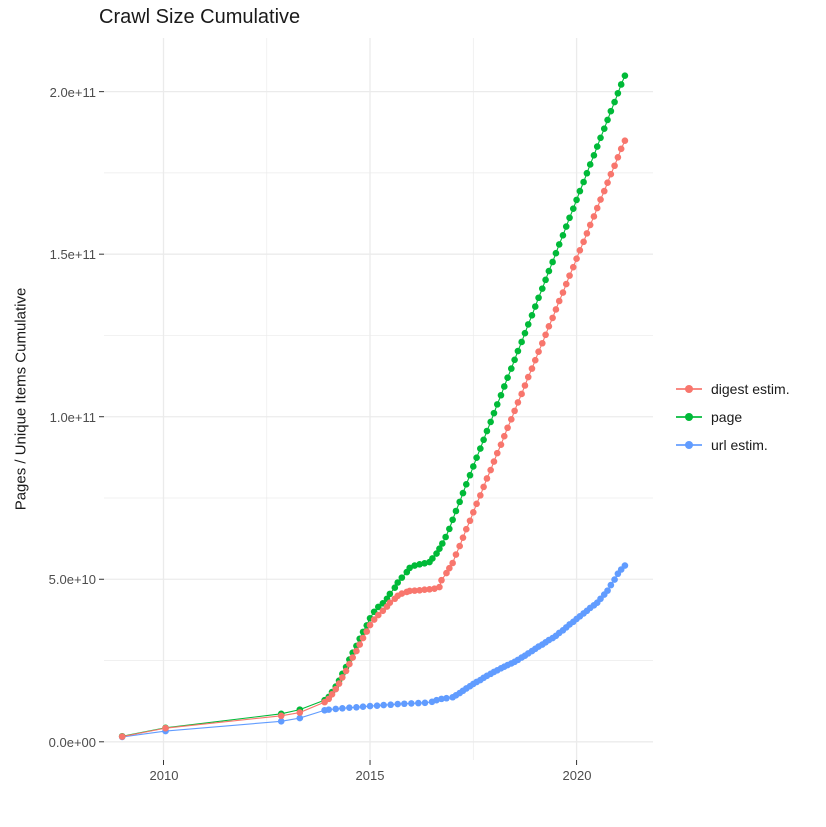  I want to click on legend-label: url estim., so click(739, 445).